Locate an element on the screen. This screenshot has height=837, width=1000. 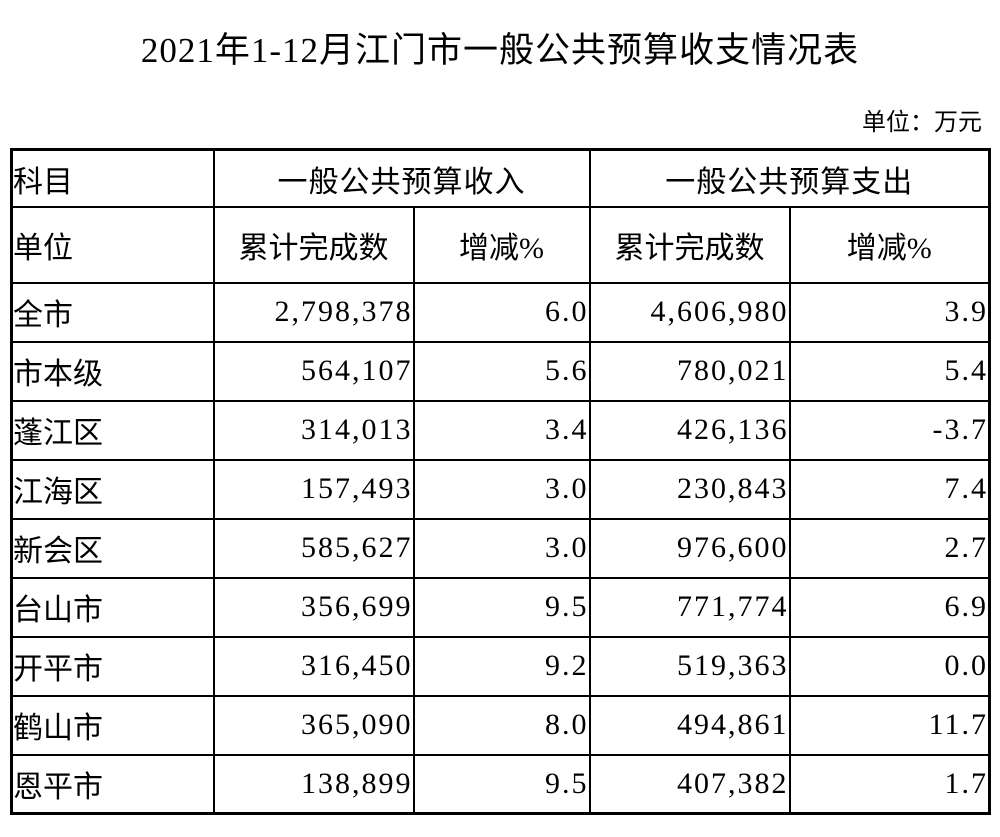
expenditure-change-cell: 7.4 is located at coordinates (889, 489).